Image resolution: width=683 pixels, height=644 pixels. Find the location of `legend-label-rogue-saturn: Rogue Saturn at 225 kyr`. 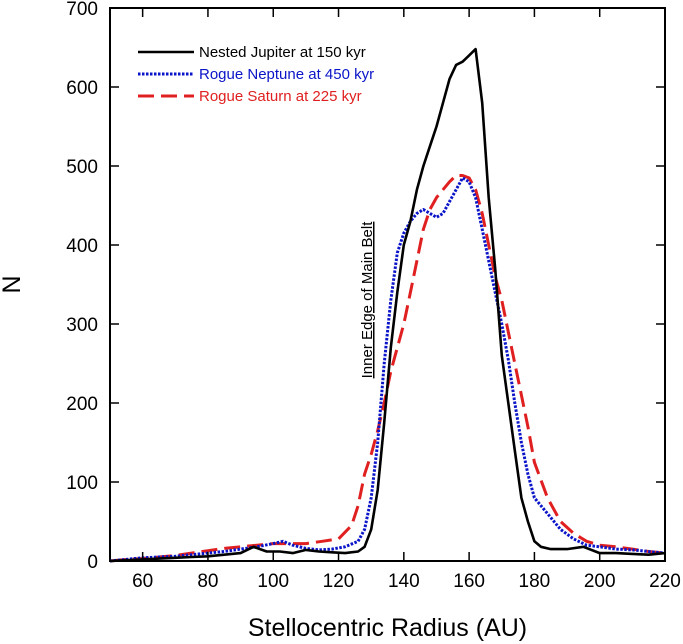

legend-label-rogue-saturn: Rogue Saturn at 225 kyr is located at coordinates (280, 96).